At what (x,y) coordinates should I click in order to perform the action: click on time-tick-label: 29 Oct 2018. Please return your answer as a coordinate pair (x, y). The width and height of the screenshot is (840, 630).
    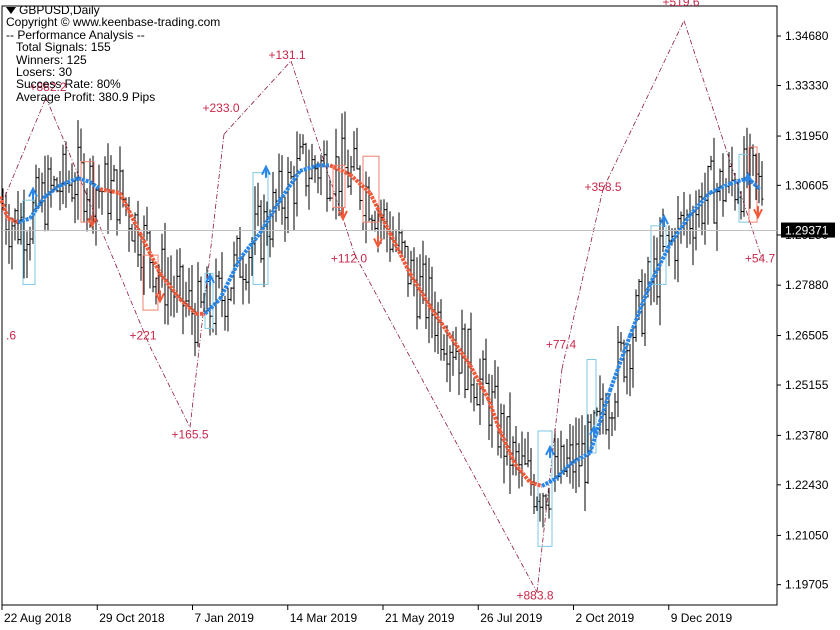
    Looking at the image, I should click on (132, 618).